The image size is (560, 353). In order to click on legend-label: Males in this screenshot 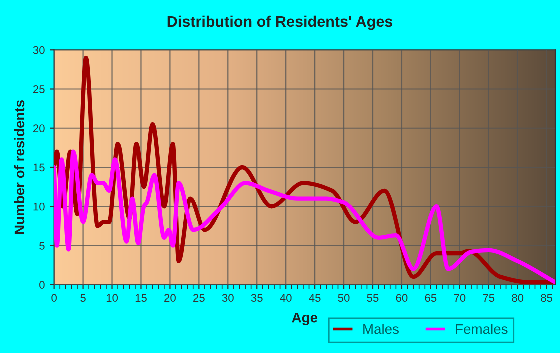, I will do `click(381, 329)`.